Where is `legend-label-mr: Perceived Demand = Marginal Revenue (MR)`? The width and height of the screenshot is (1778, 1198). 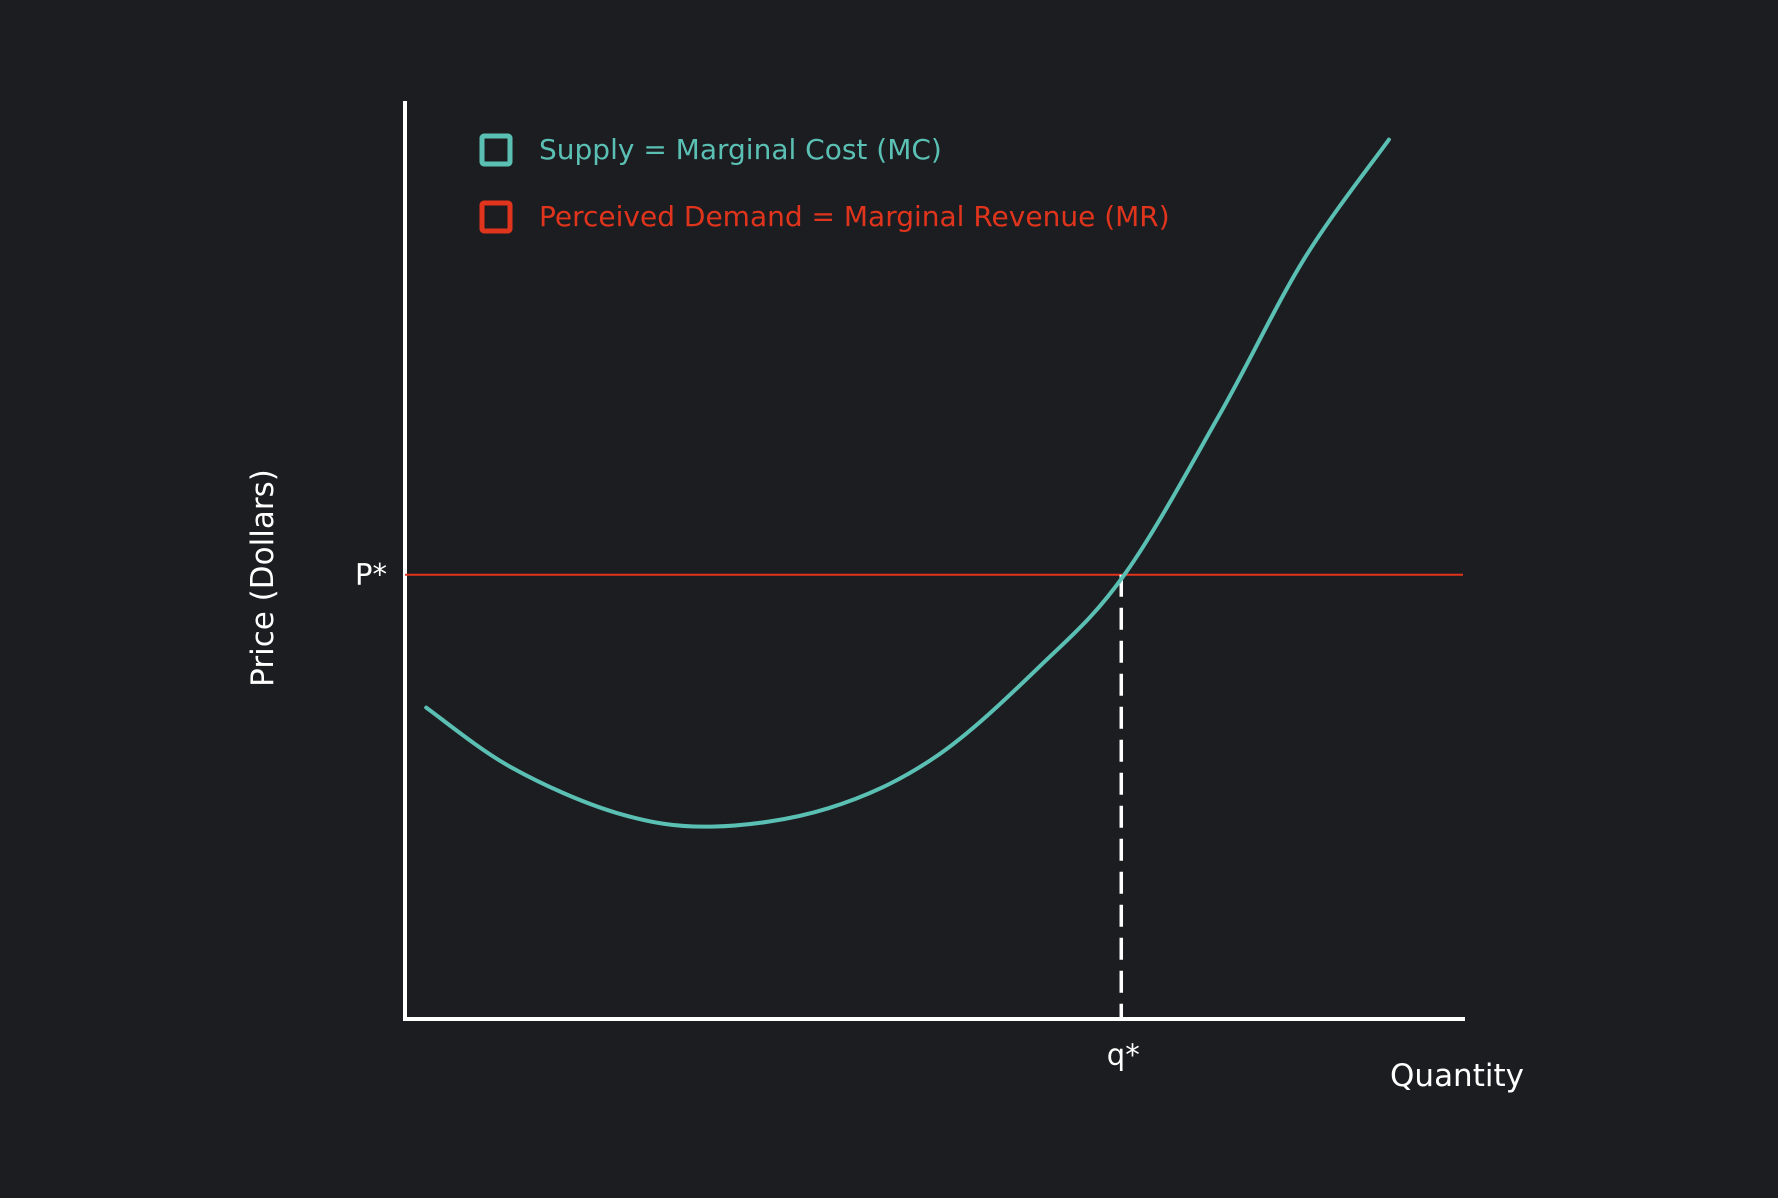
legend-label-mr: Perceived Demand = Marginal Revenue (MR) is located at coordinates (854, 216).